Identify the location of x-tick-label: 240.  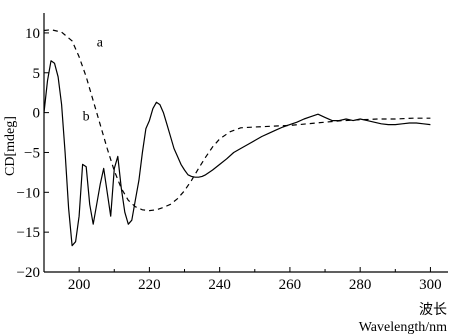
(219, 285).